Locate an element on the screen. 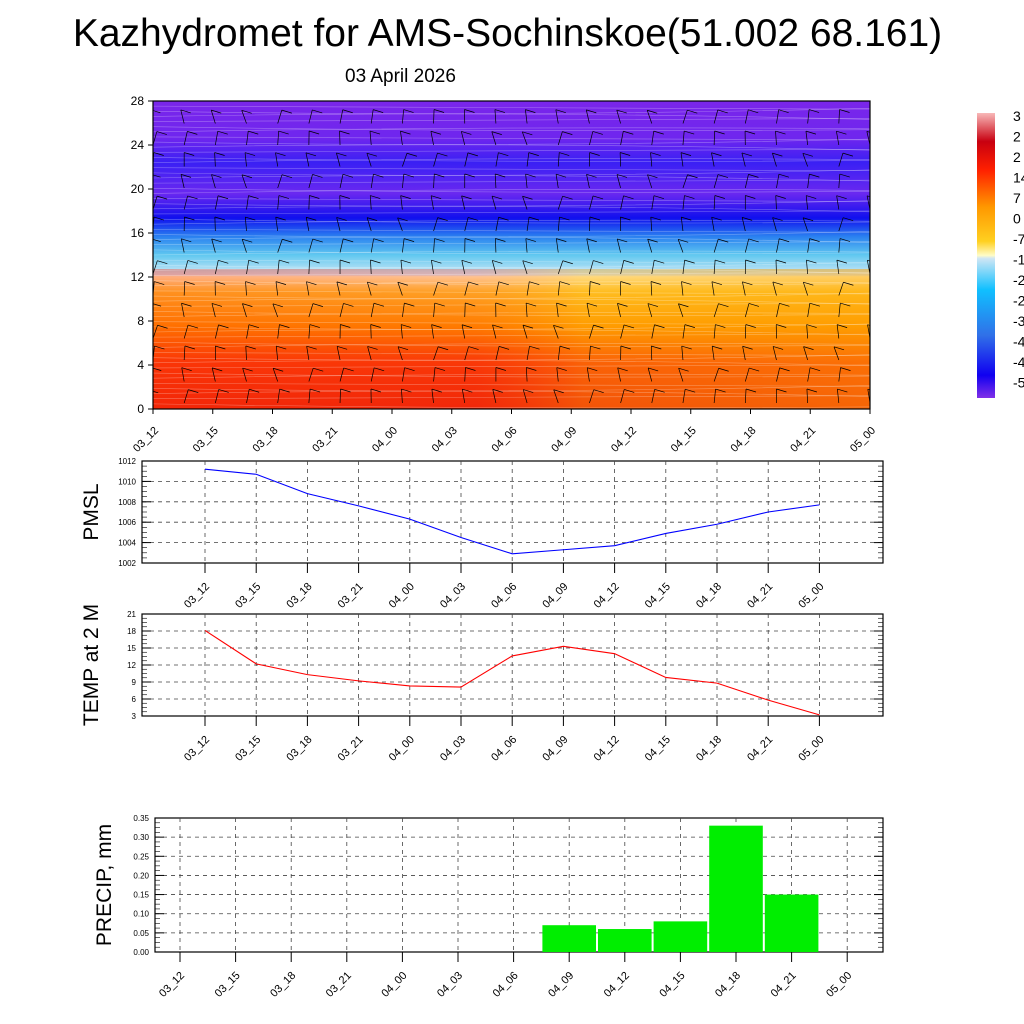 This screenshot has width=1024, height=1024. x-tick-label: 04_09 is located at coordinates (564, 440).